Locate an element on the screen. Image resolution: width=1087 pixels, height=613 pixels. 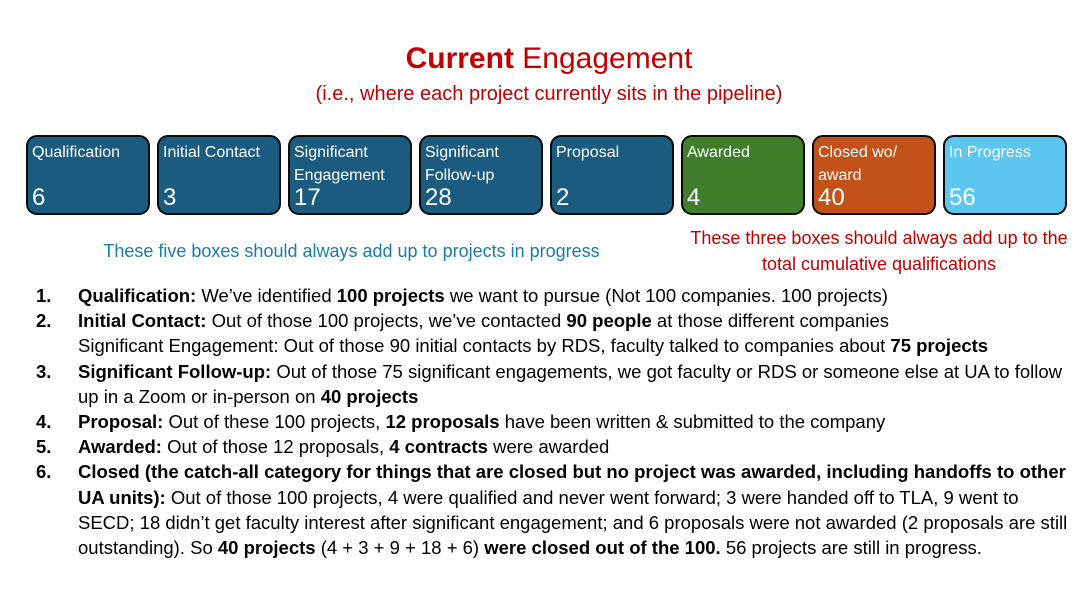
list-item-emphasis: Initial Contact: is located at coordinates (142, 321).